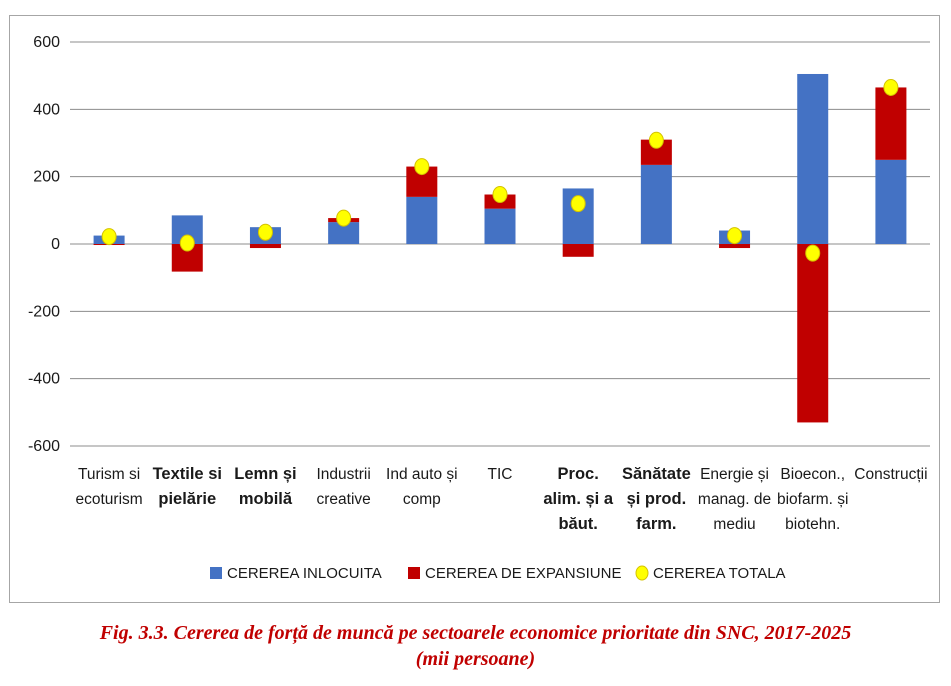 This screenshot has height=686, width=951. I want to click on y-tick-label: 0, so click(55, 244).